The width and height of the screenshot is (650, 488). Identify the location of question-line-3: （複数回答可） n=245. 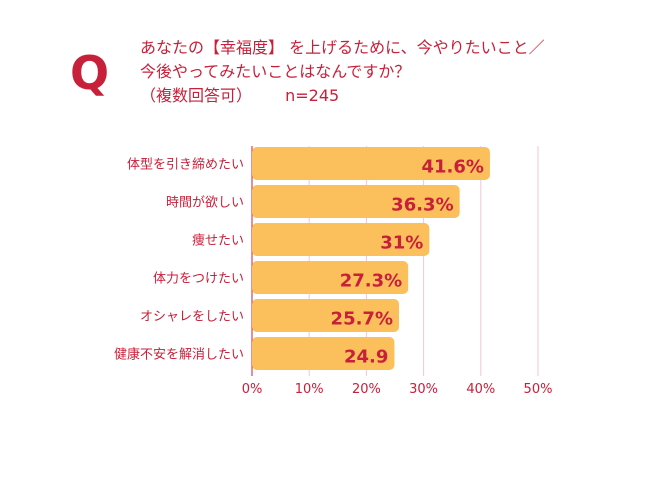
(390, 96).